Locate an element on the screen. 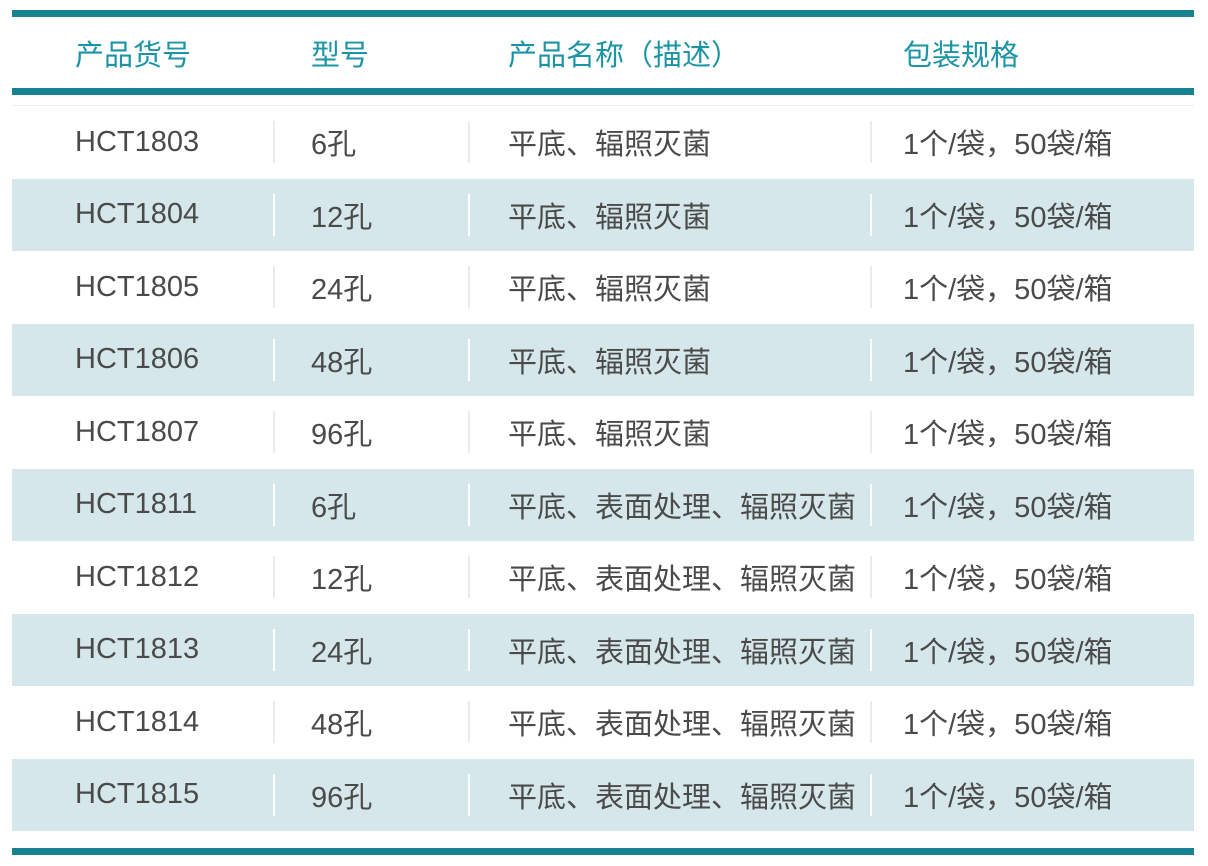  table-row: HCT1807 96孔 平底、辐照灭菌 1个/袋，50袋/箱 is located at coordinates (603, 432).